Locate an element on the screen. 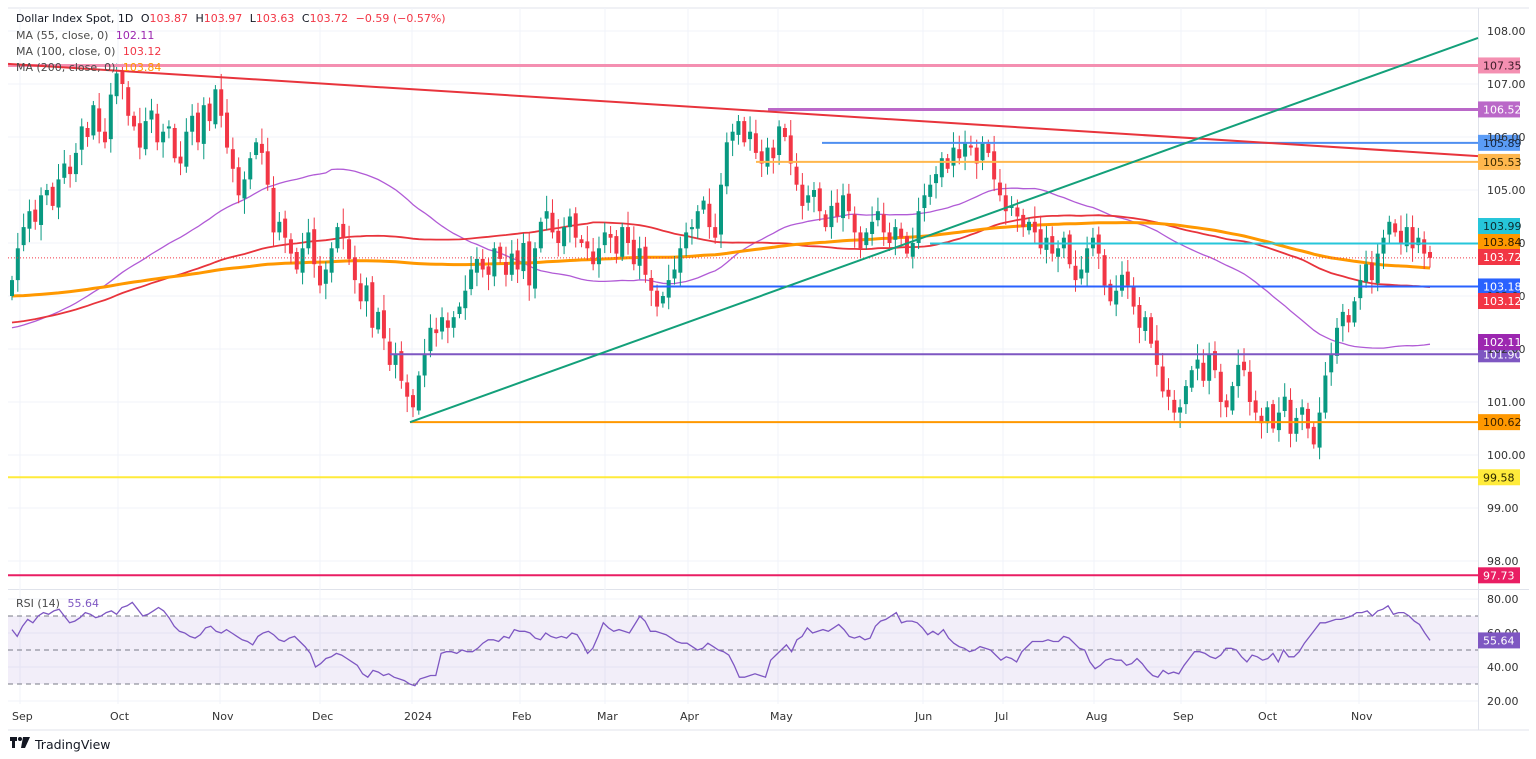  rsi-tick-label: 40.00 is located at coordinates (1503, 667).